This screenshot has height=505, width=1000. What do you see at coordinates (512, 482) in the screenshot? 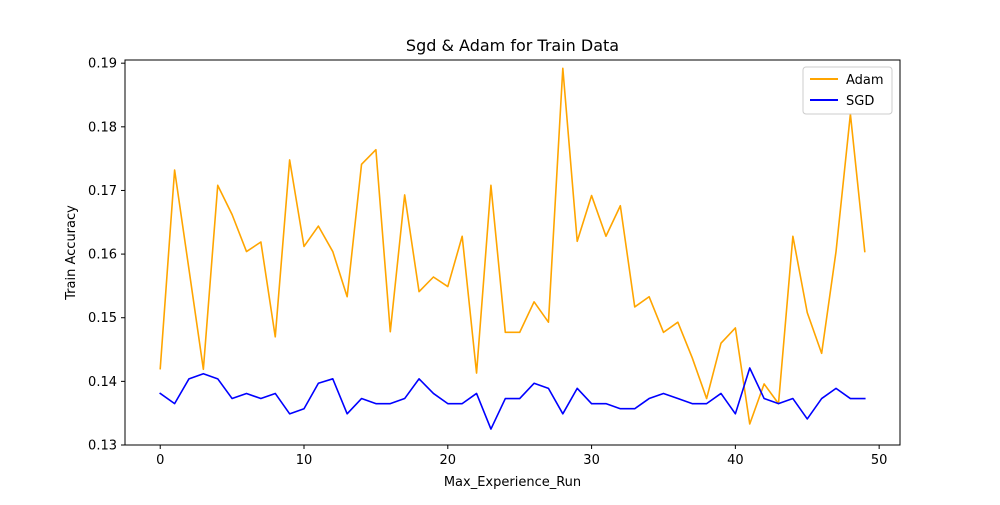
I see `x-axis-label: Max_Experience_Run` at bounding box center [512, 482].